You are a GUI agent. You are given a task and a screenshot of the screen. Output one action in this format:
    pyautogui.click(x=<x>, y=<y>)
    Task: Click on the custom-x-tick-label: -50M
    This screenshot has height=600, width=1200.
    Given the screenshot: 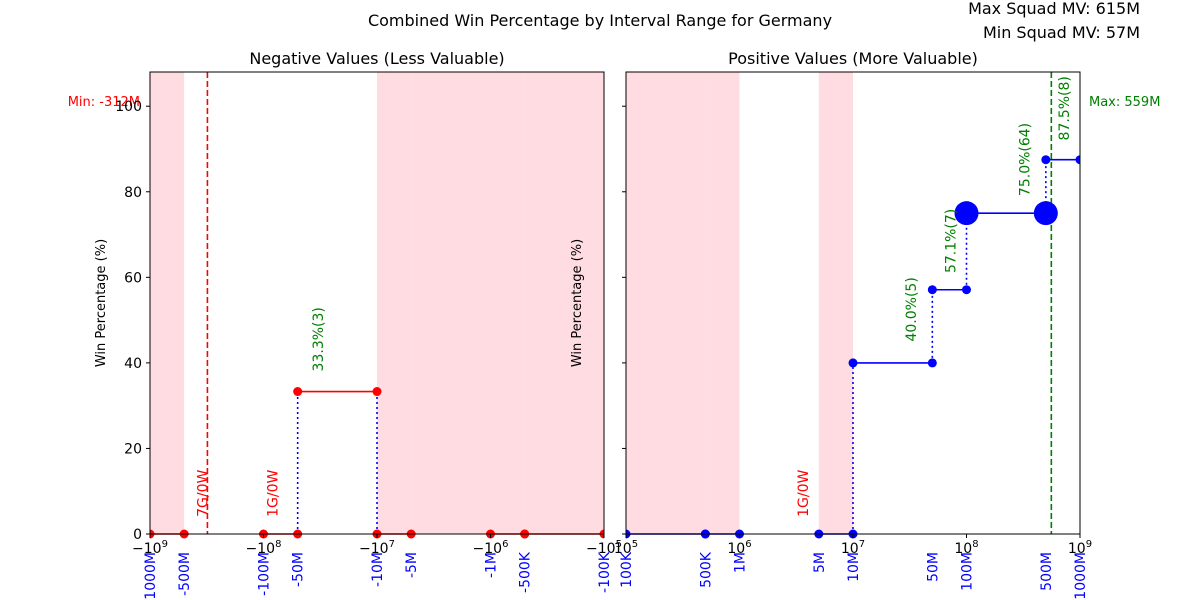 What is the action you would take?
    pyautogui.click(x=299, y=569)
    